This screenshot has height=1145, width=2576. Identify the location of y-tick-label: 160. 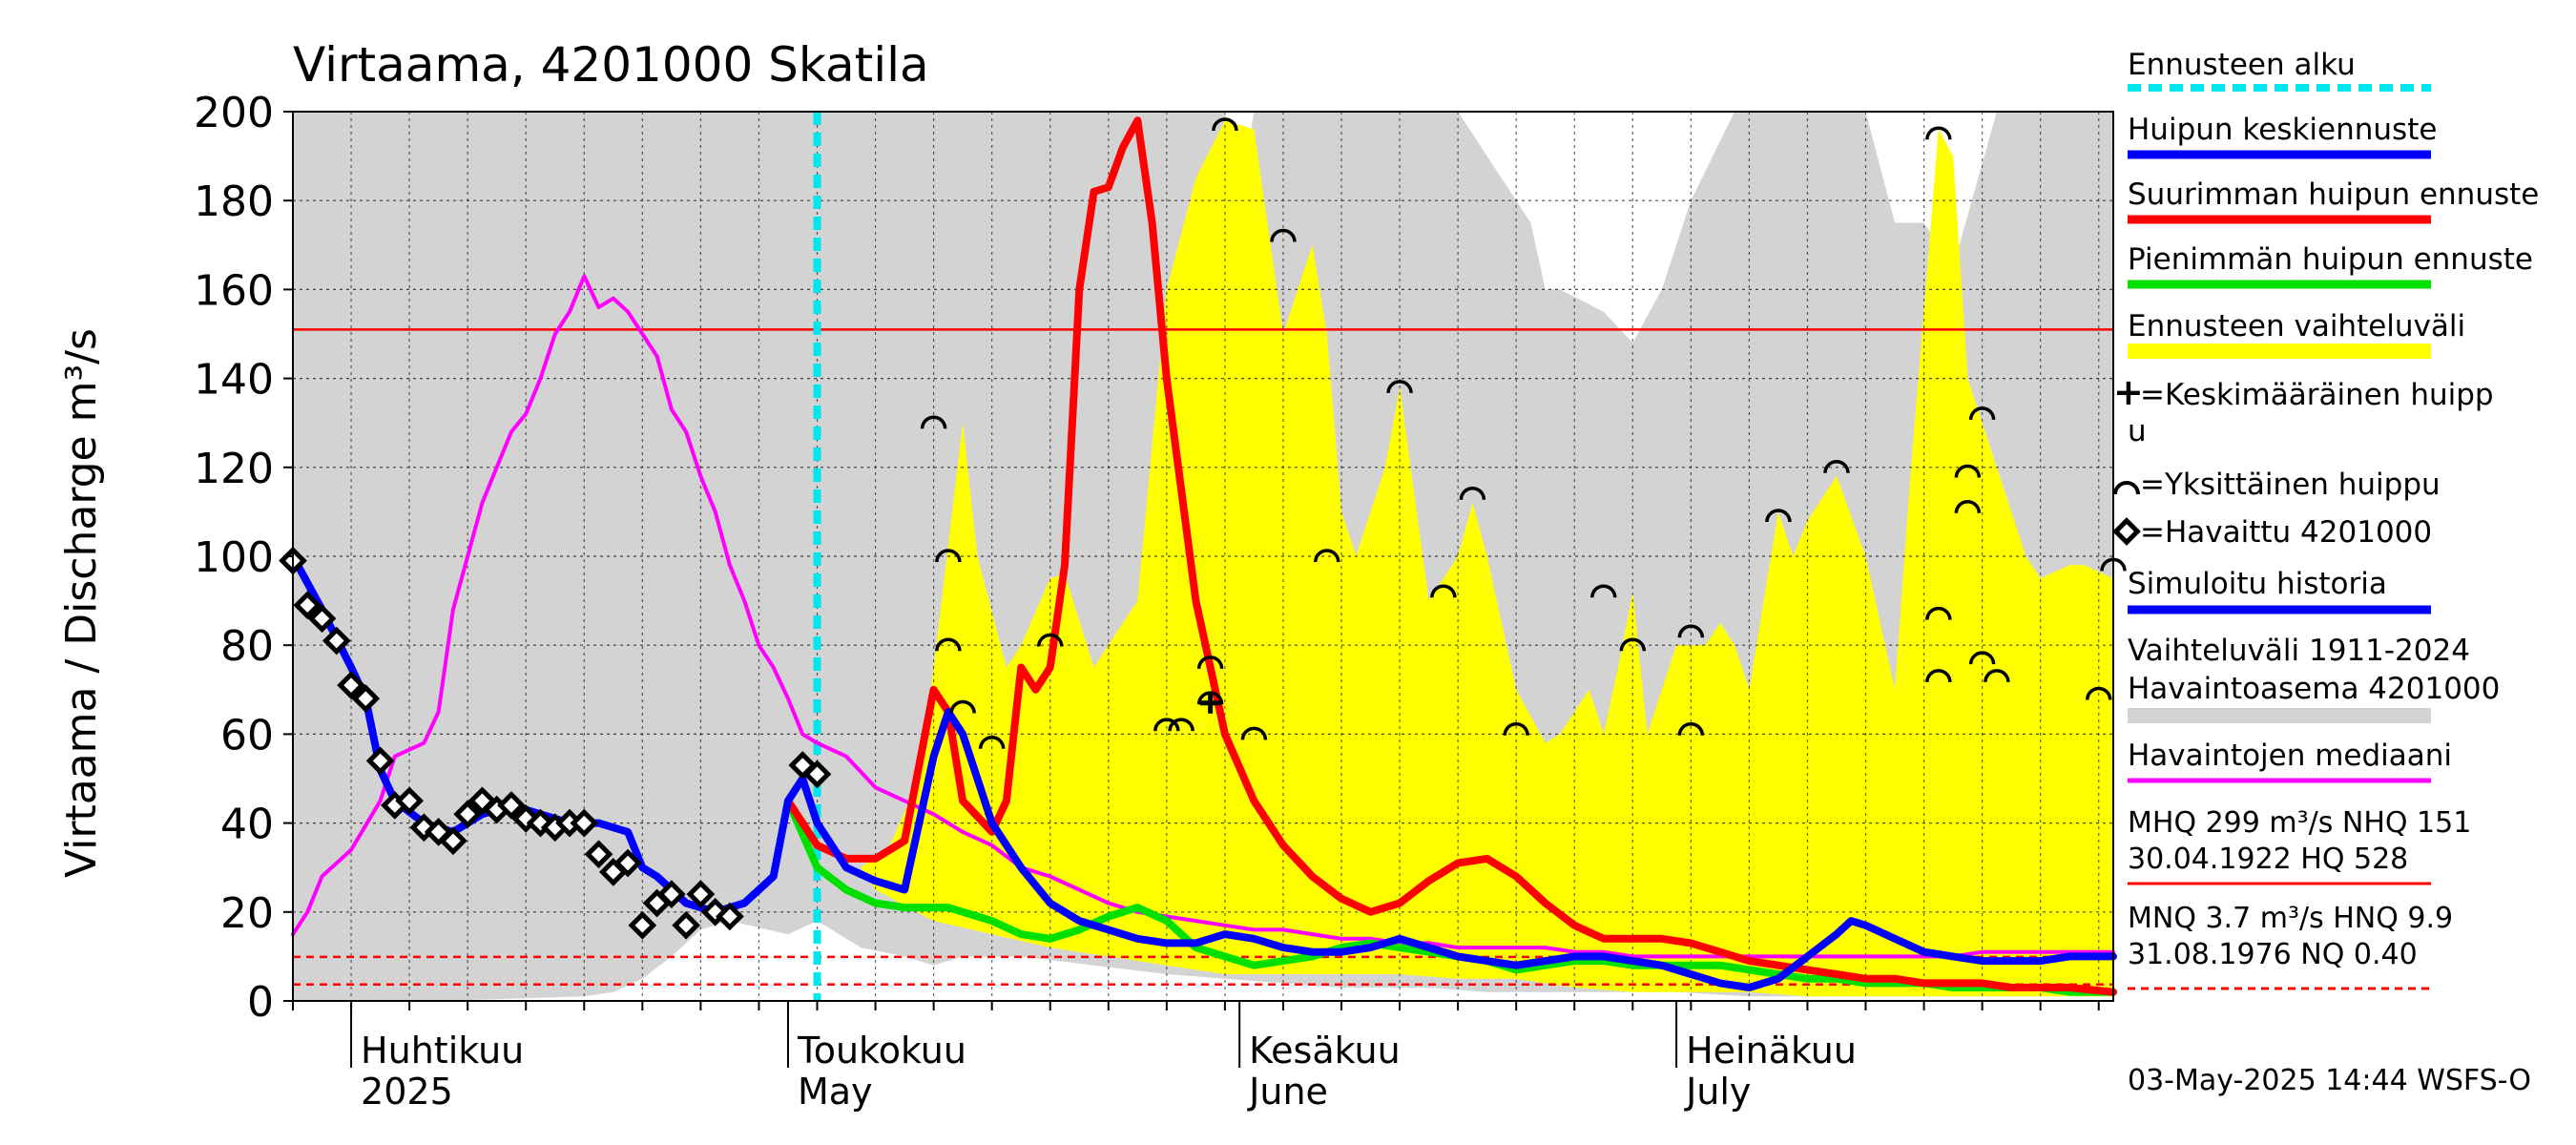
(234, 290).